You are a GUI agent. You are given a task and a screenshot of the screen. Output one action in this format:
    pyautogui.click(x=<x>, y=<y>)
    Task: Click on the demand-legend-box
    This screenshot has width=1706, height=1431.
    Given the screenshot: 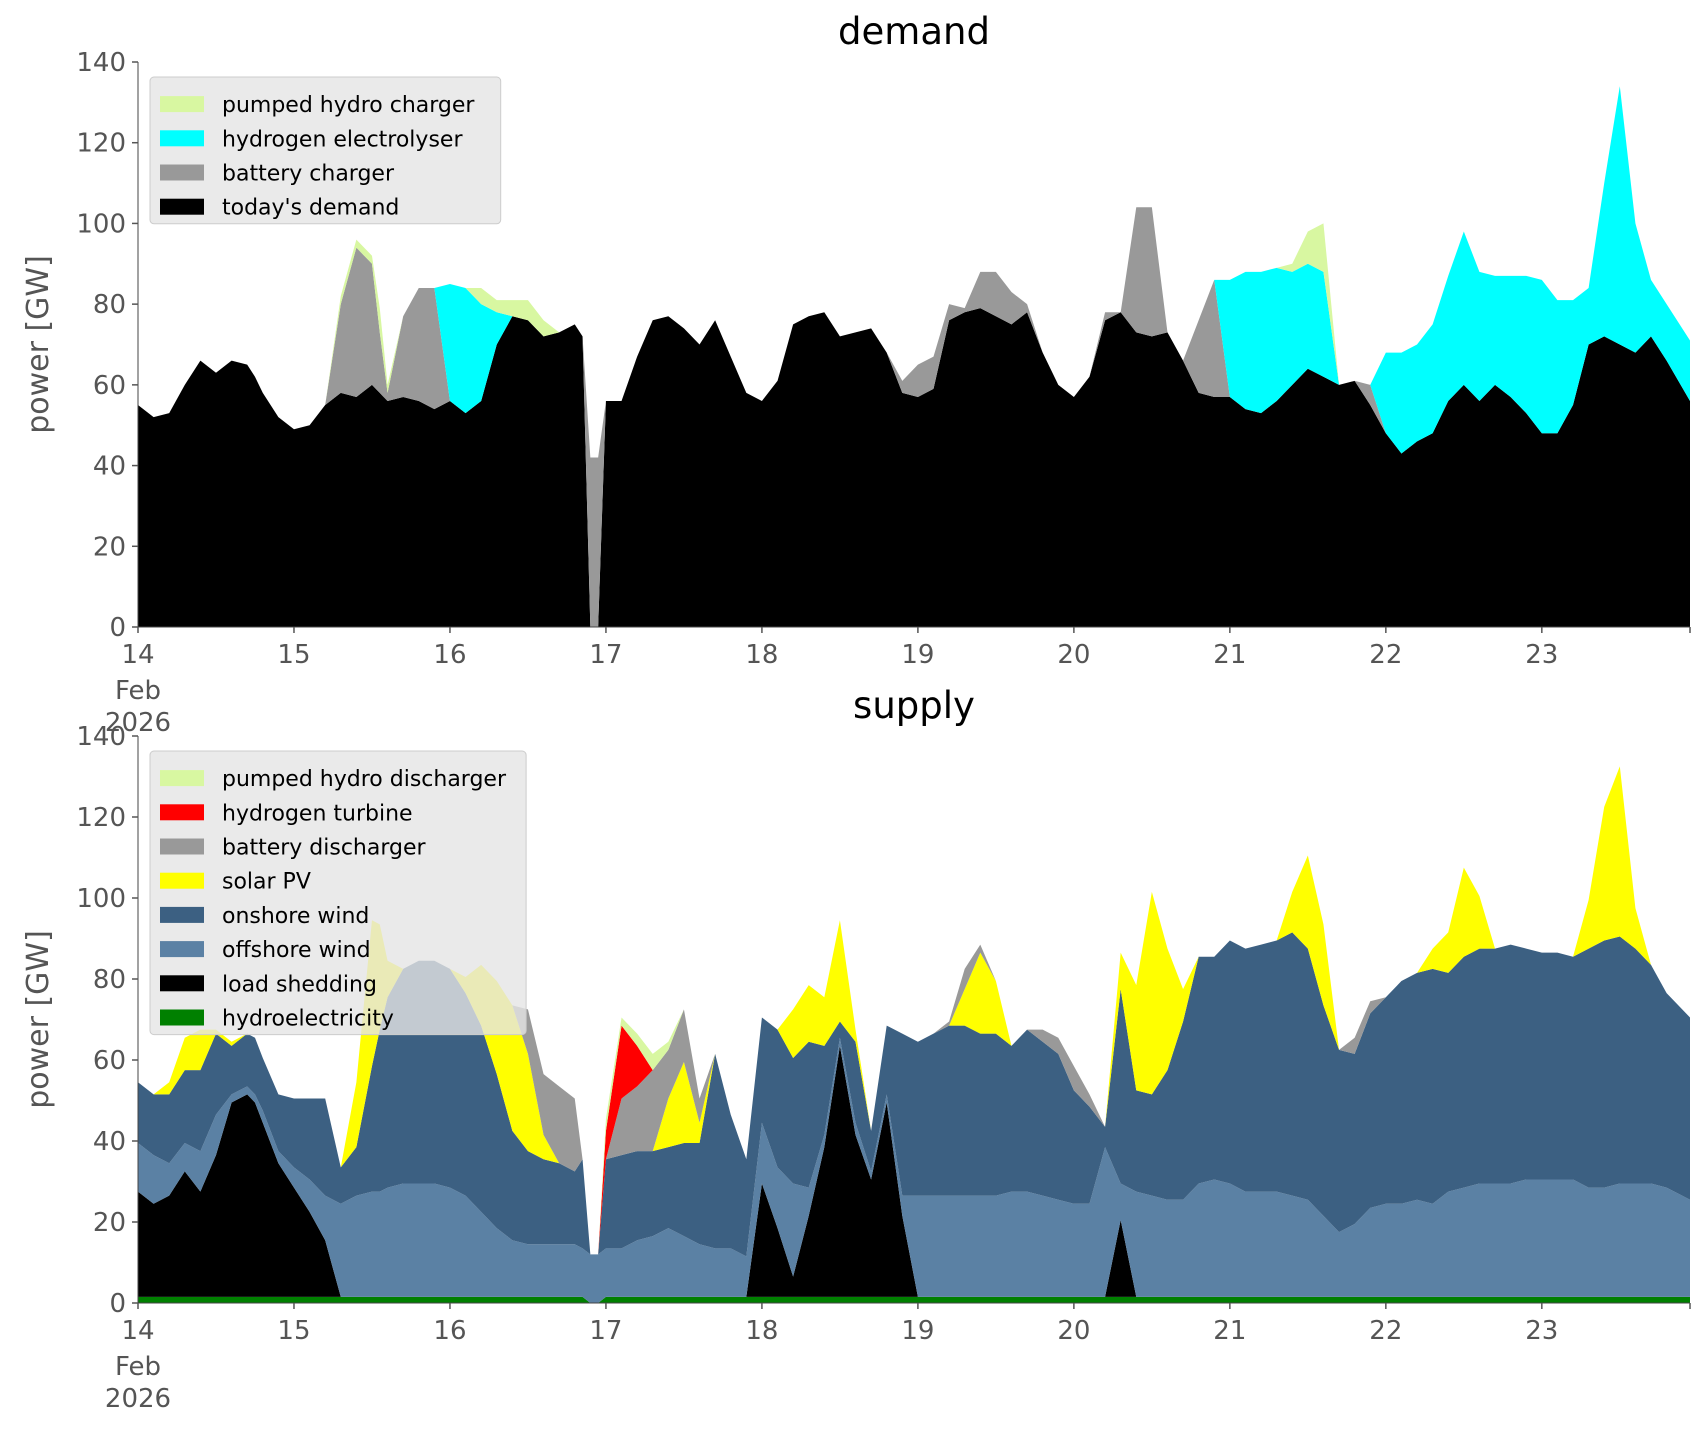 What is the action you would take?
    pyautogui.click(x=325, y=150)
    